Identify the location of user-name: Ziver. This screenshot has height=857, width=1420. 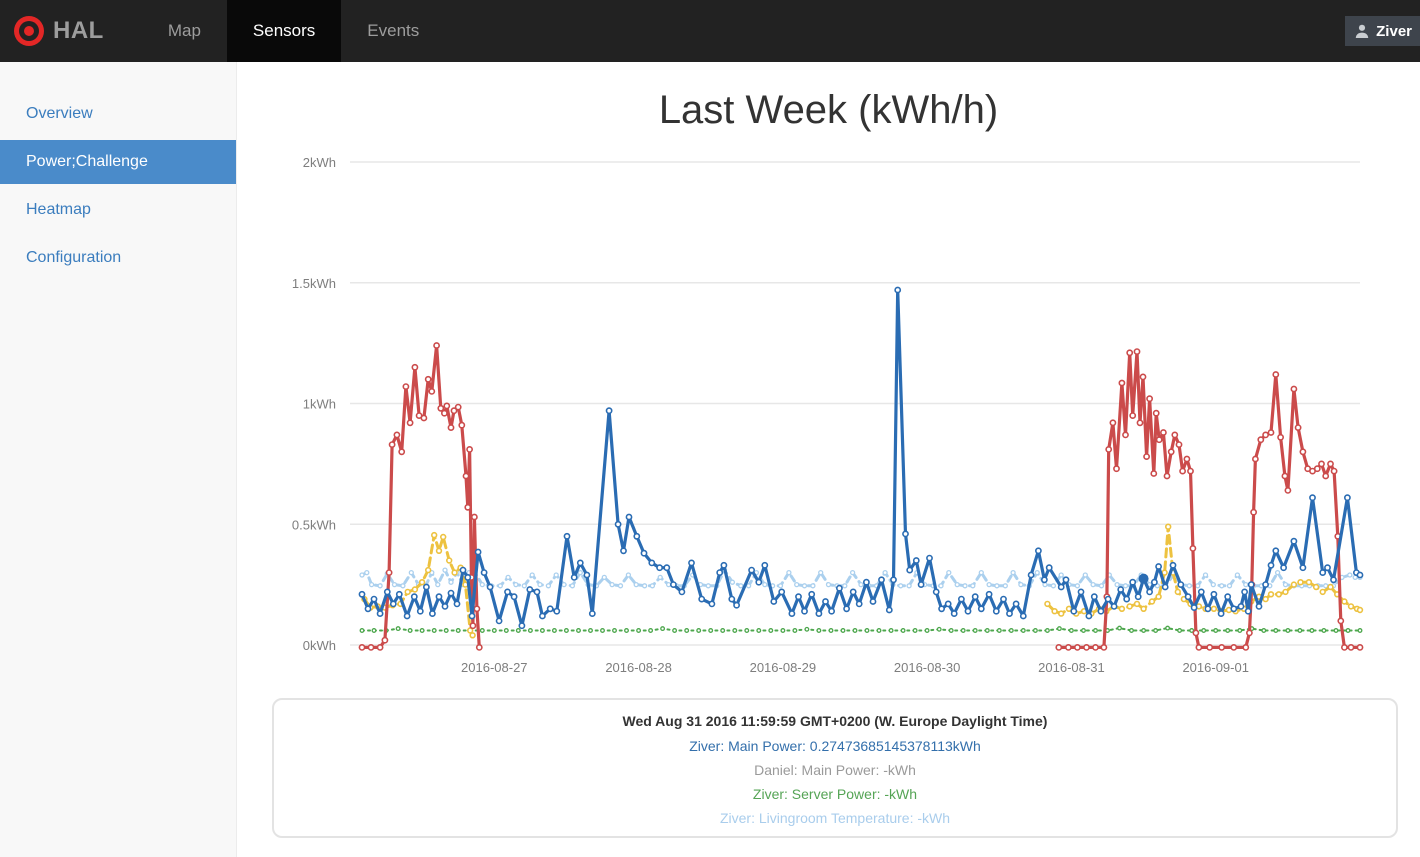
(1394, 31).